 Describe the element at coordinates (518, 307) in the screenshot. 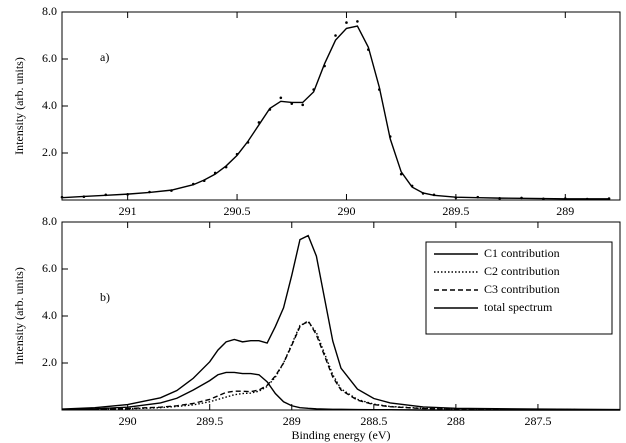

I see `legend-label: total spectrum` at that location.